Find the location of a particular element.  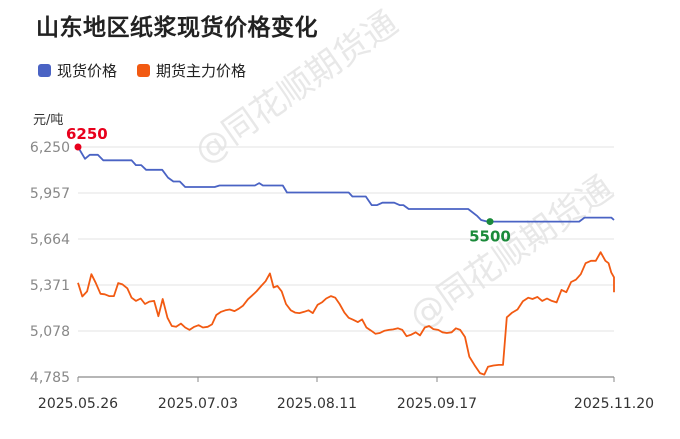

chart-title: 山东地区纸浆现货价格变化 is located at coordinates (177, 28).